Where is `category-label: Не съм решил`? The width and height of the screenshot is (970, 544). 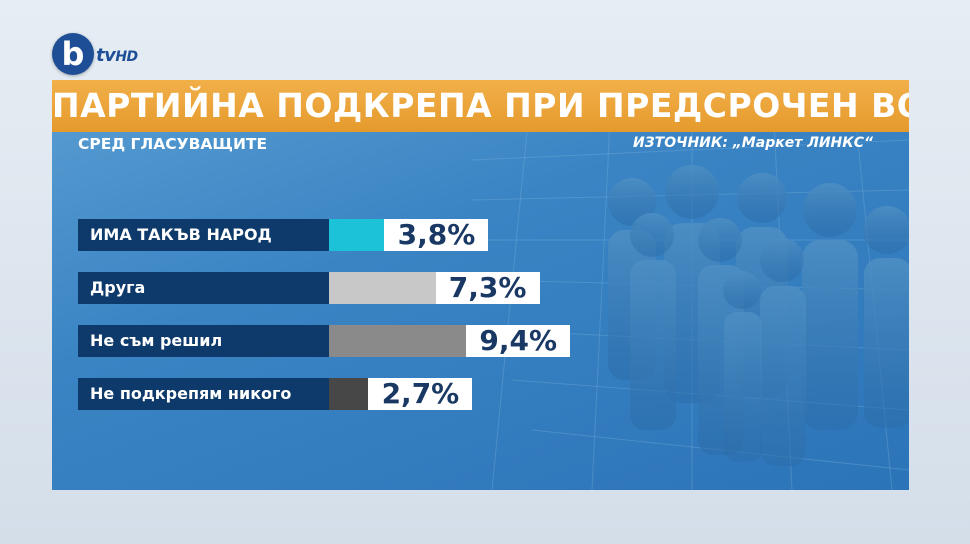 category-label: Не съм решил is located at coordinates (203, 341).